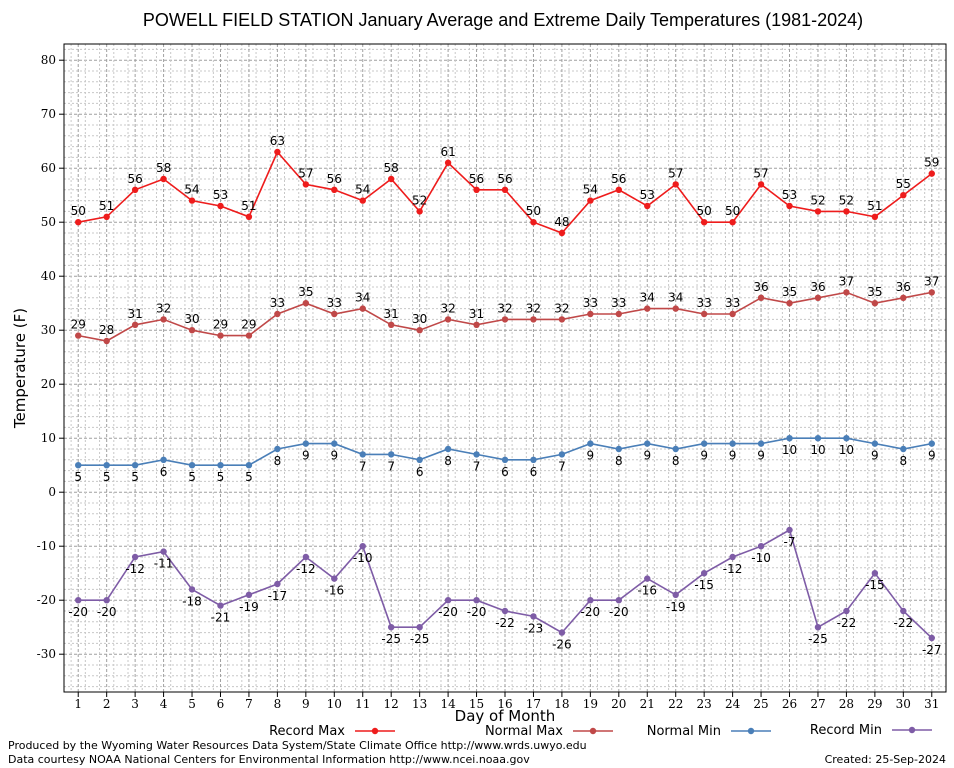 This screenshot has width=954, height=768. Describe the element at coordinates (191, 190) in the screenshot. I see `data-label: 54` at that location.